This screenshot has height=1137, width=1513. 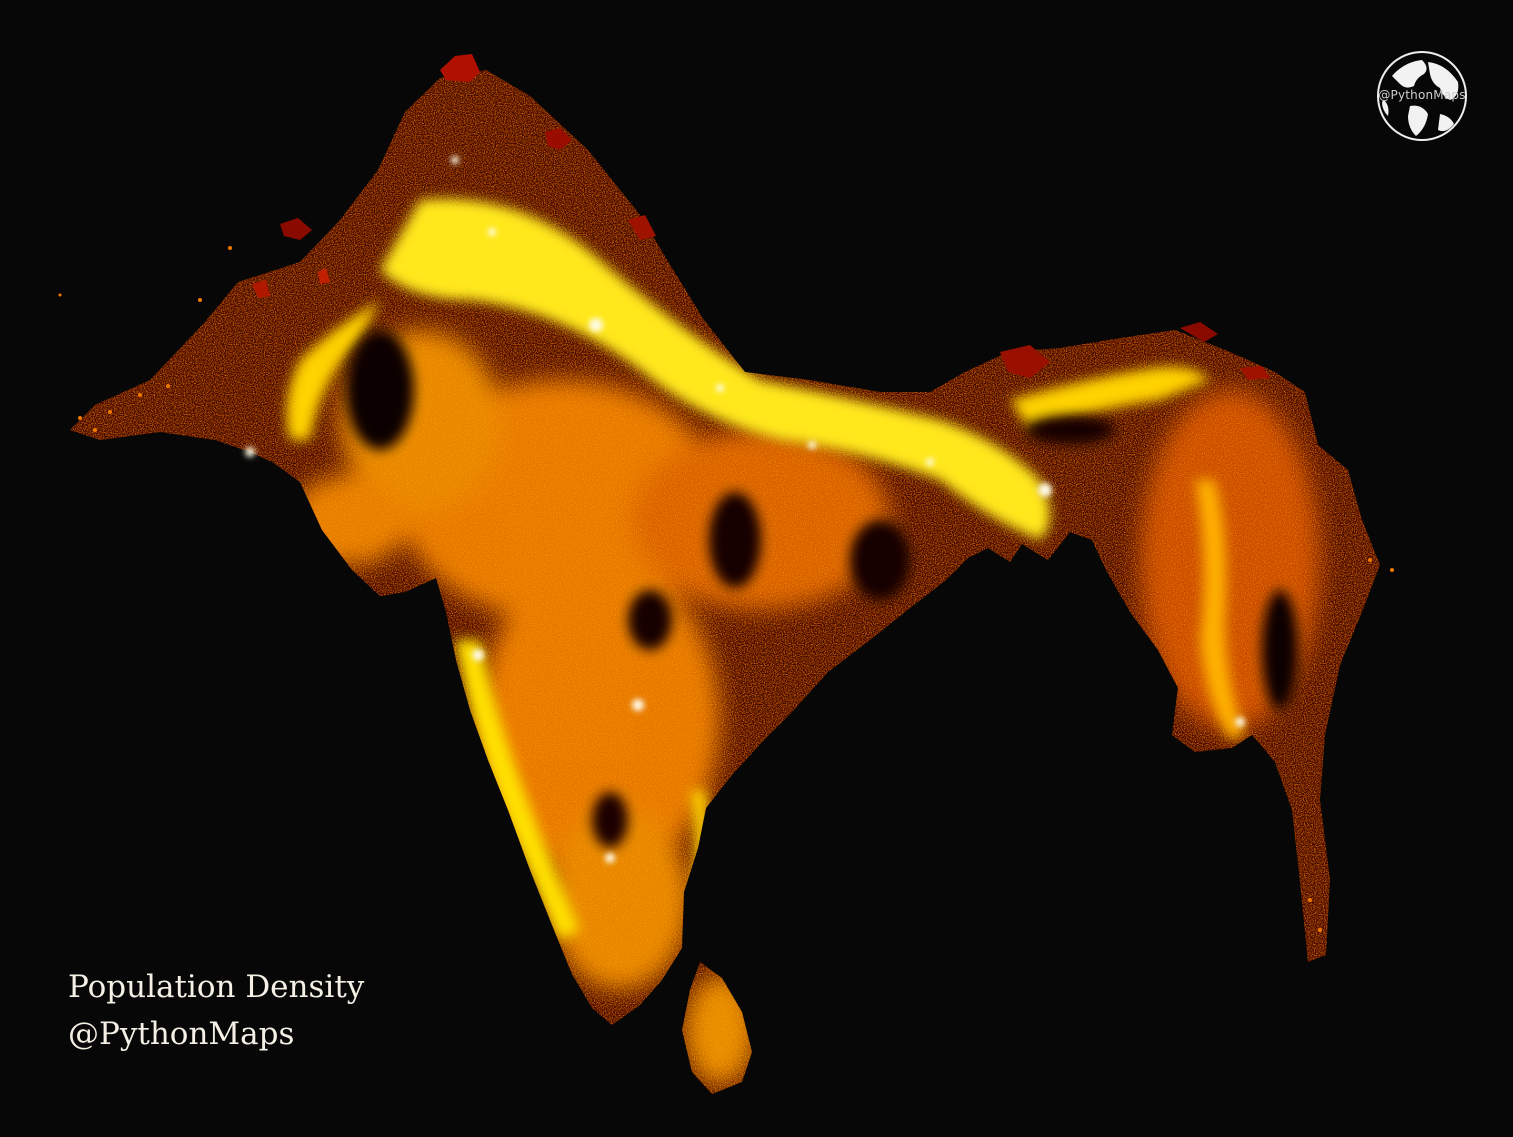 What do you see at coordinates (181, 1034) in the screenshot?
I see `map-credit: @PythonMaps` at bounding box center [181, 1034].